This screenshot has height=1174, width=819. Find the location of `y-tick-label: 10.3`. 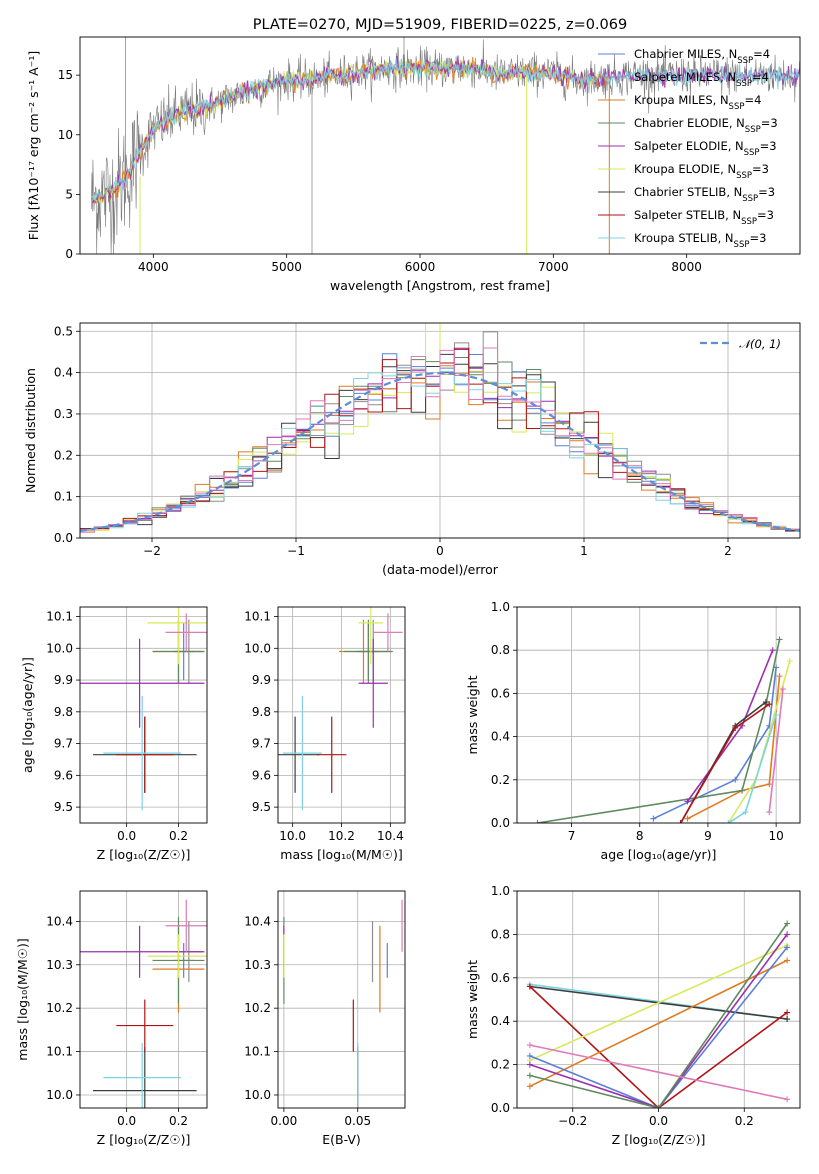

y-tick-label: 10.3 is located at coordinates (59, 965).